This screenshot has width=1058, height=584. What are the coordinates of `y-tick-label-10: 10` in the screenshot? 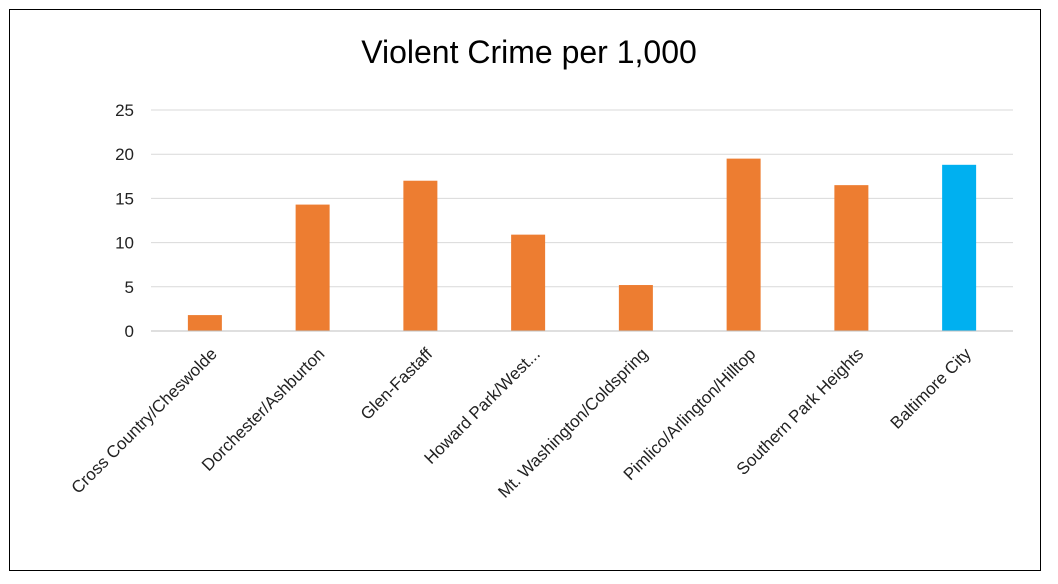 It's located at (124, 243).